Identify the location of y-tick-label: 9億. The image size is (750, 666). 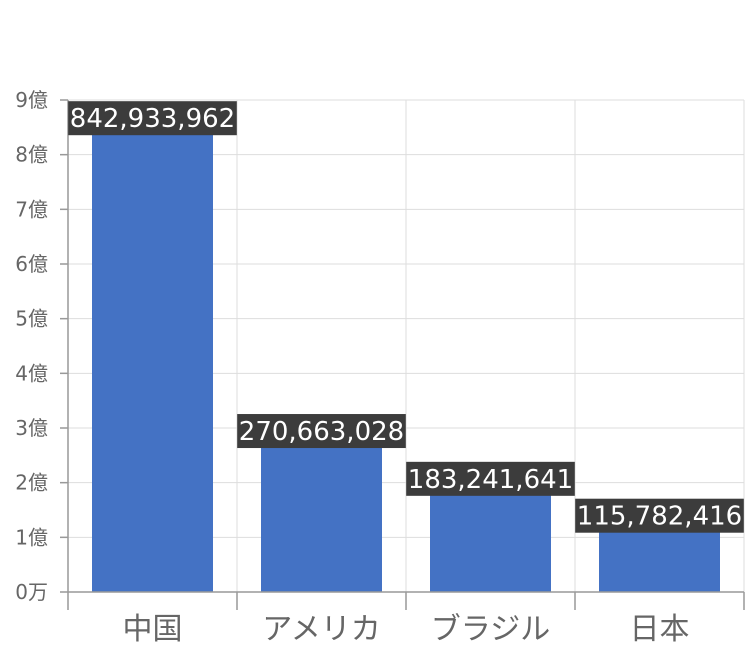
(31, 100).